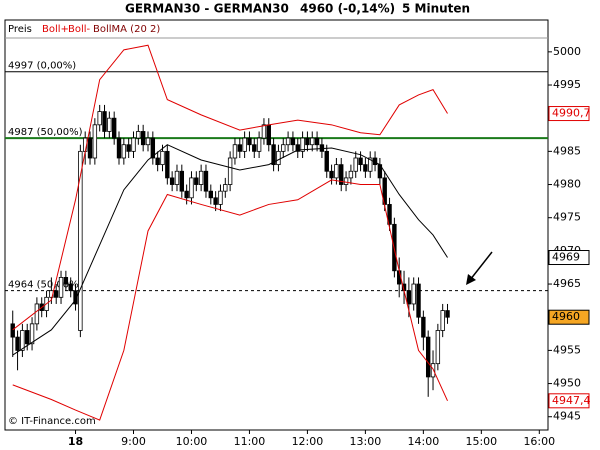 The image size is (600, 450). What do you see at coordinates (539, 441) in the screenshot?
I see `x-tick-label: 16:00` at bounding box center [539, 441].